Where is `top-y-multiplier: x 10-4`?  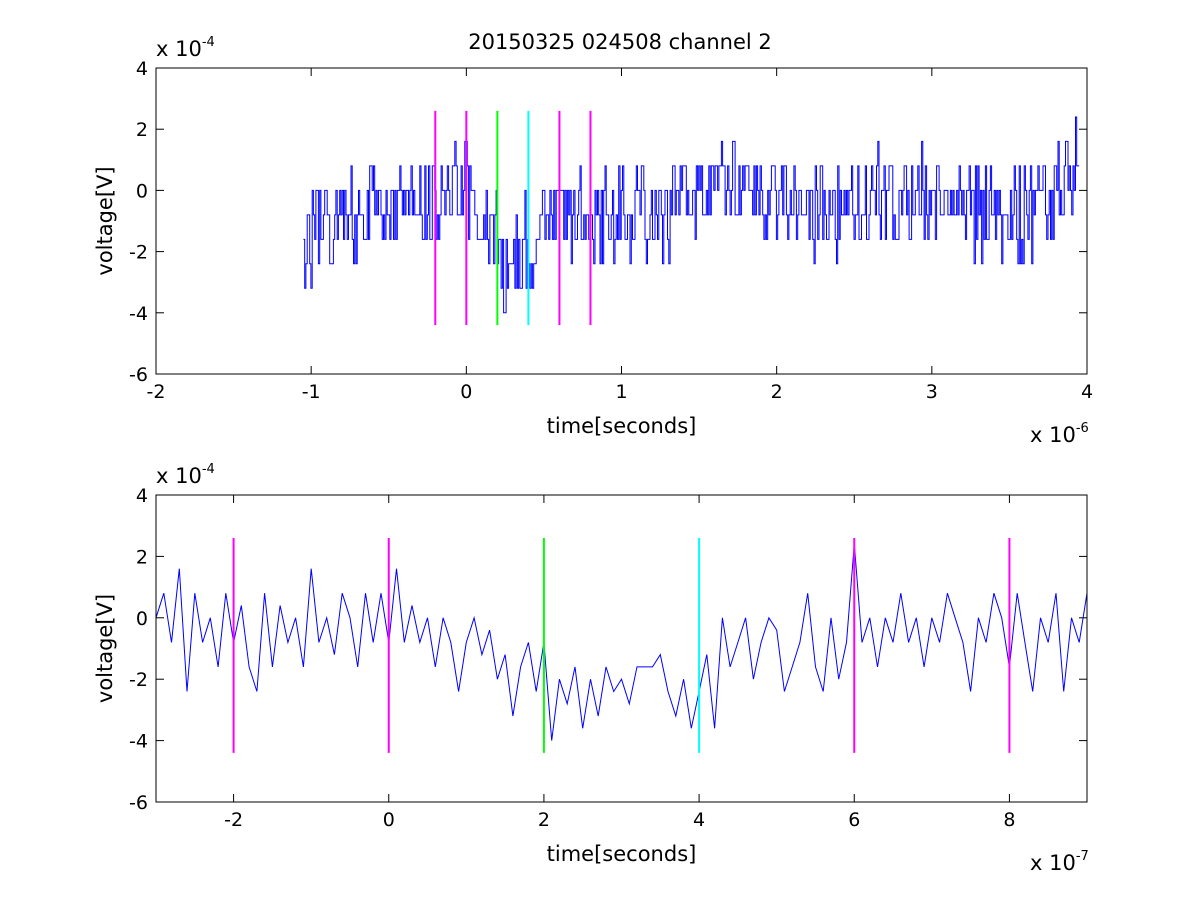
top-y-multiplier: x 10-4 is located at coordinates (185, 48).